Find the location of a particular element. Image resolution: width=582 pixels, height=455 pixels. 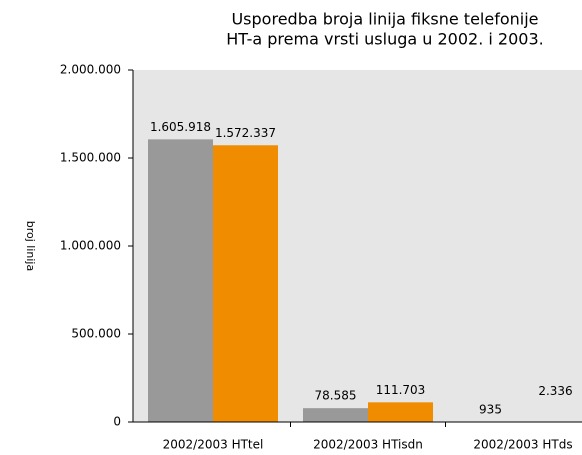

y-tick-label: 0 is located at coordinates (117, 422).